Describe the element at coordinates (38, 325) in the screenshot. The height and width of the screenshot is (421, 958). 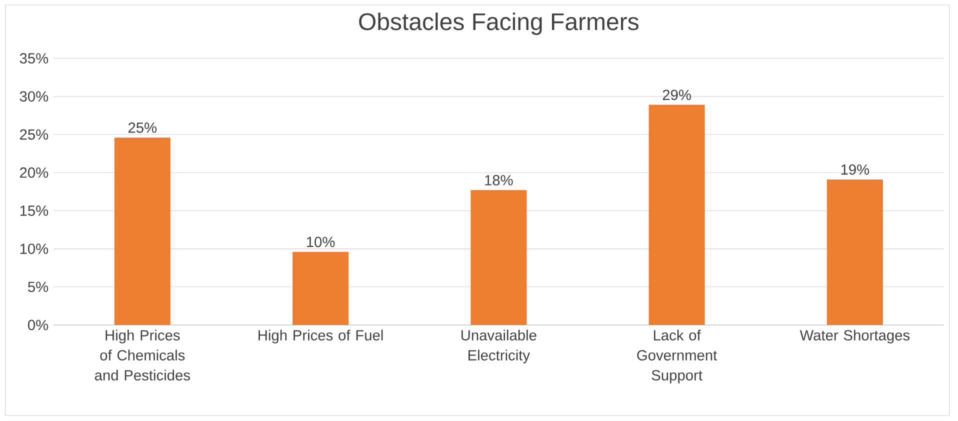
I see `y-tick-label: 0%` at that location.